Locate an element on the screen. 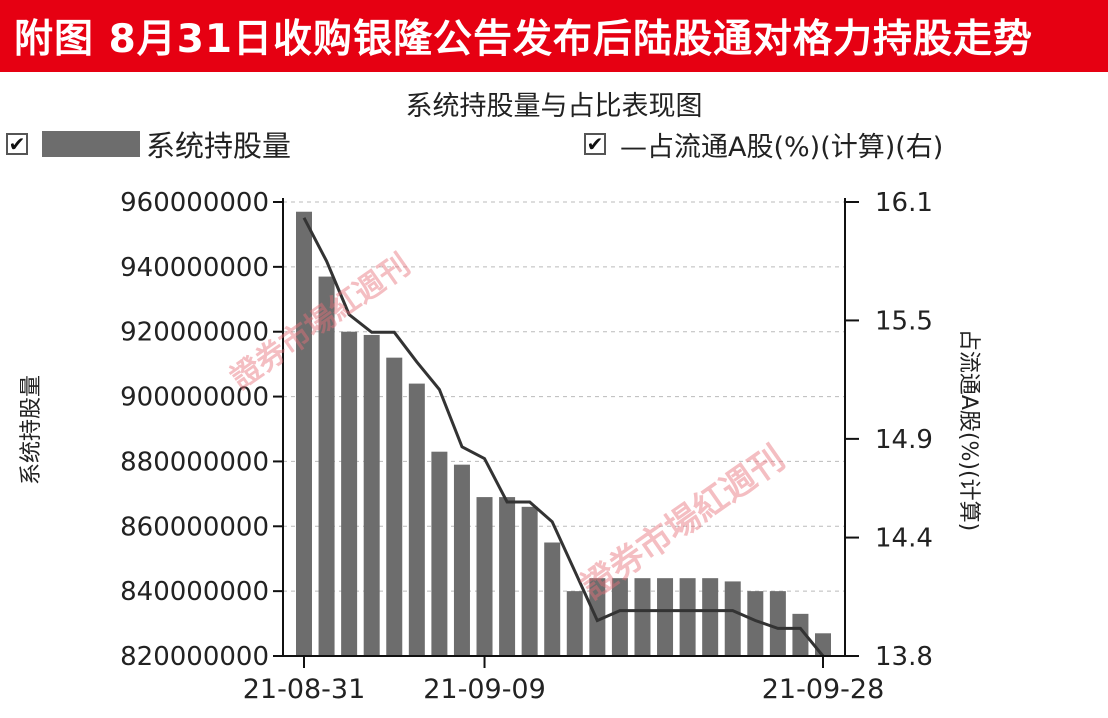 The width and height of the screenshot is (1108, 718). legend-line-series: ✔ —占流通A股(%)(计算)(右) is located at coordinates (763, 144).